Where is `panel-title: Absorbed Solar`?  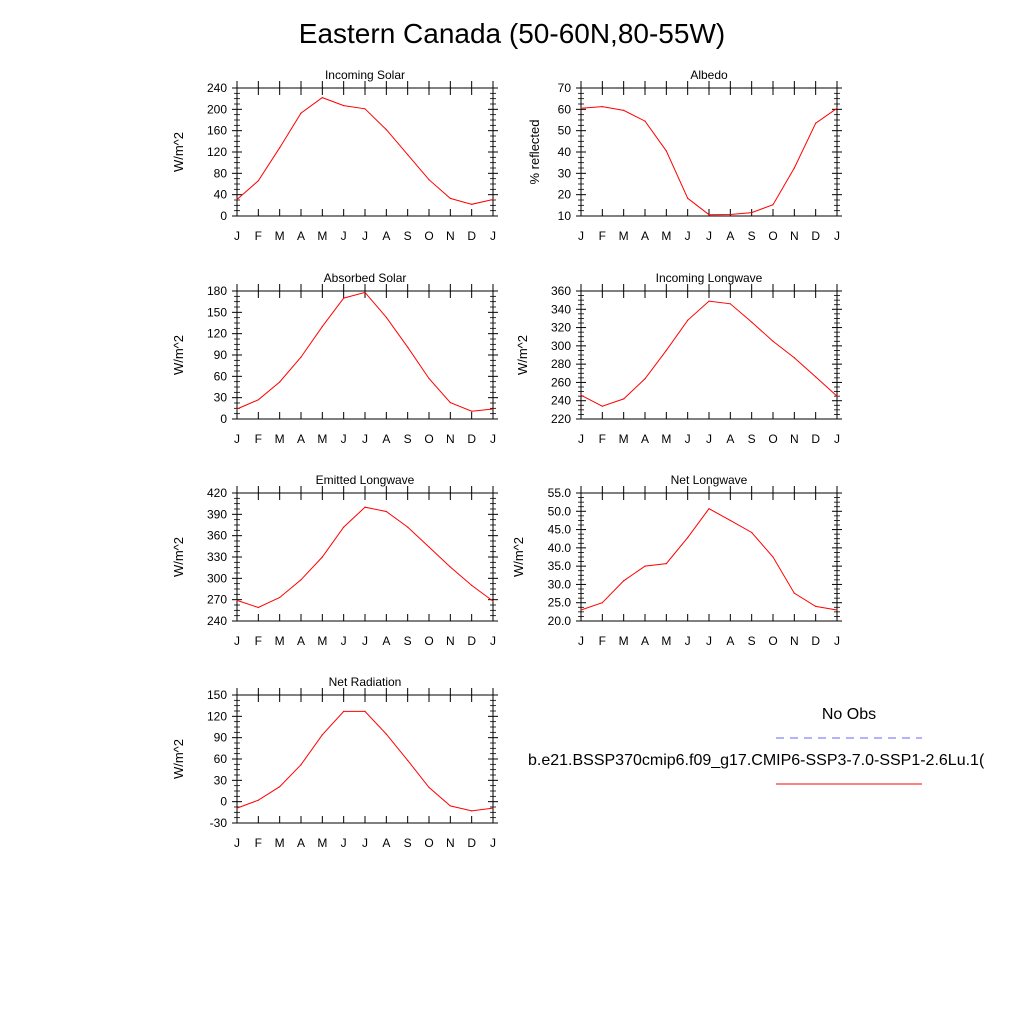
panel-title: Absorbed Solar is located at coordinates (365, 278).